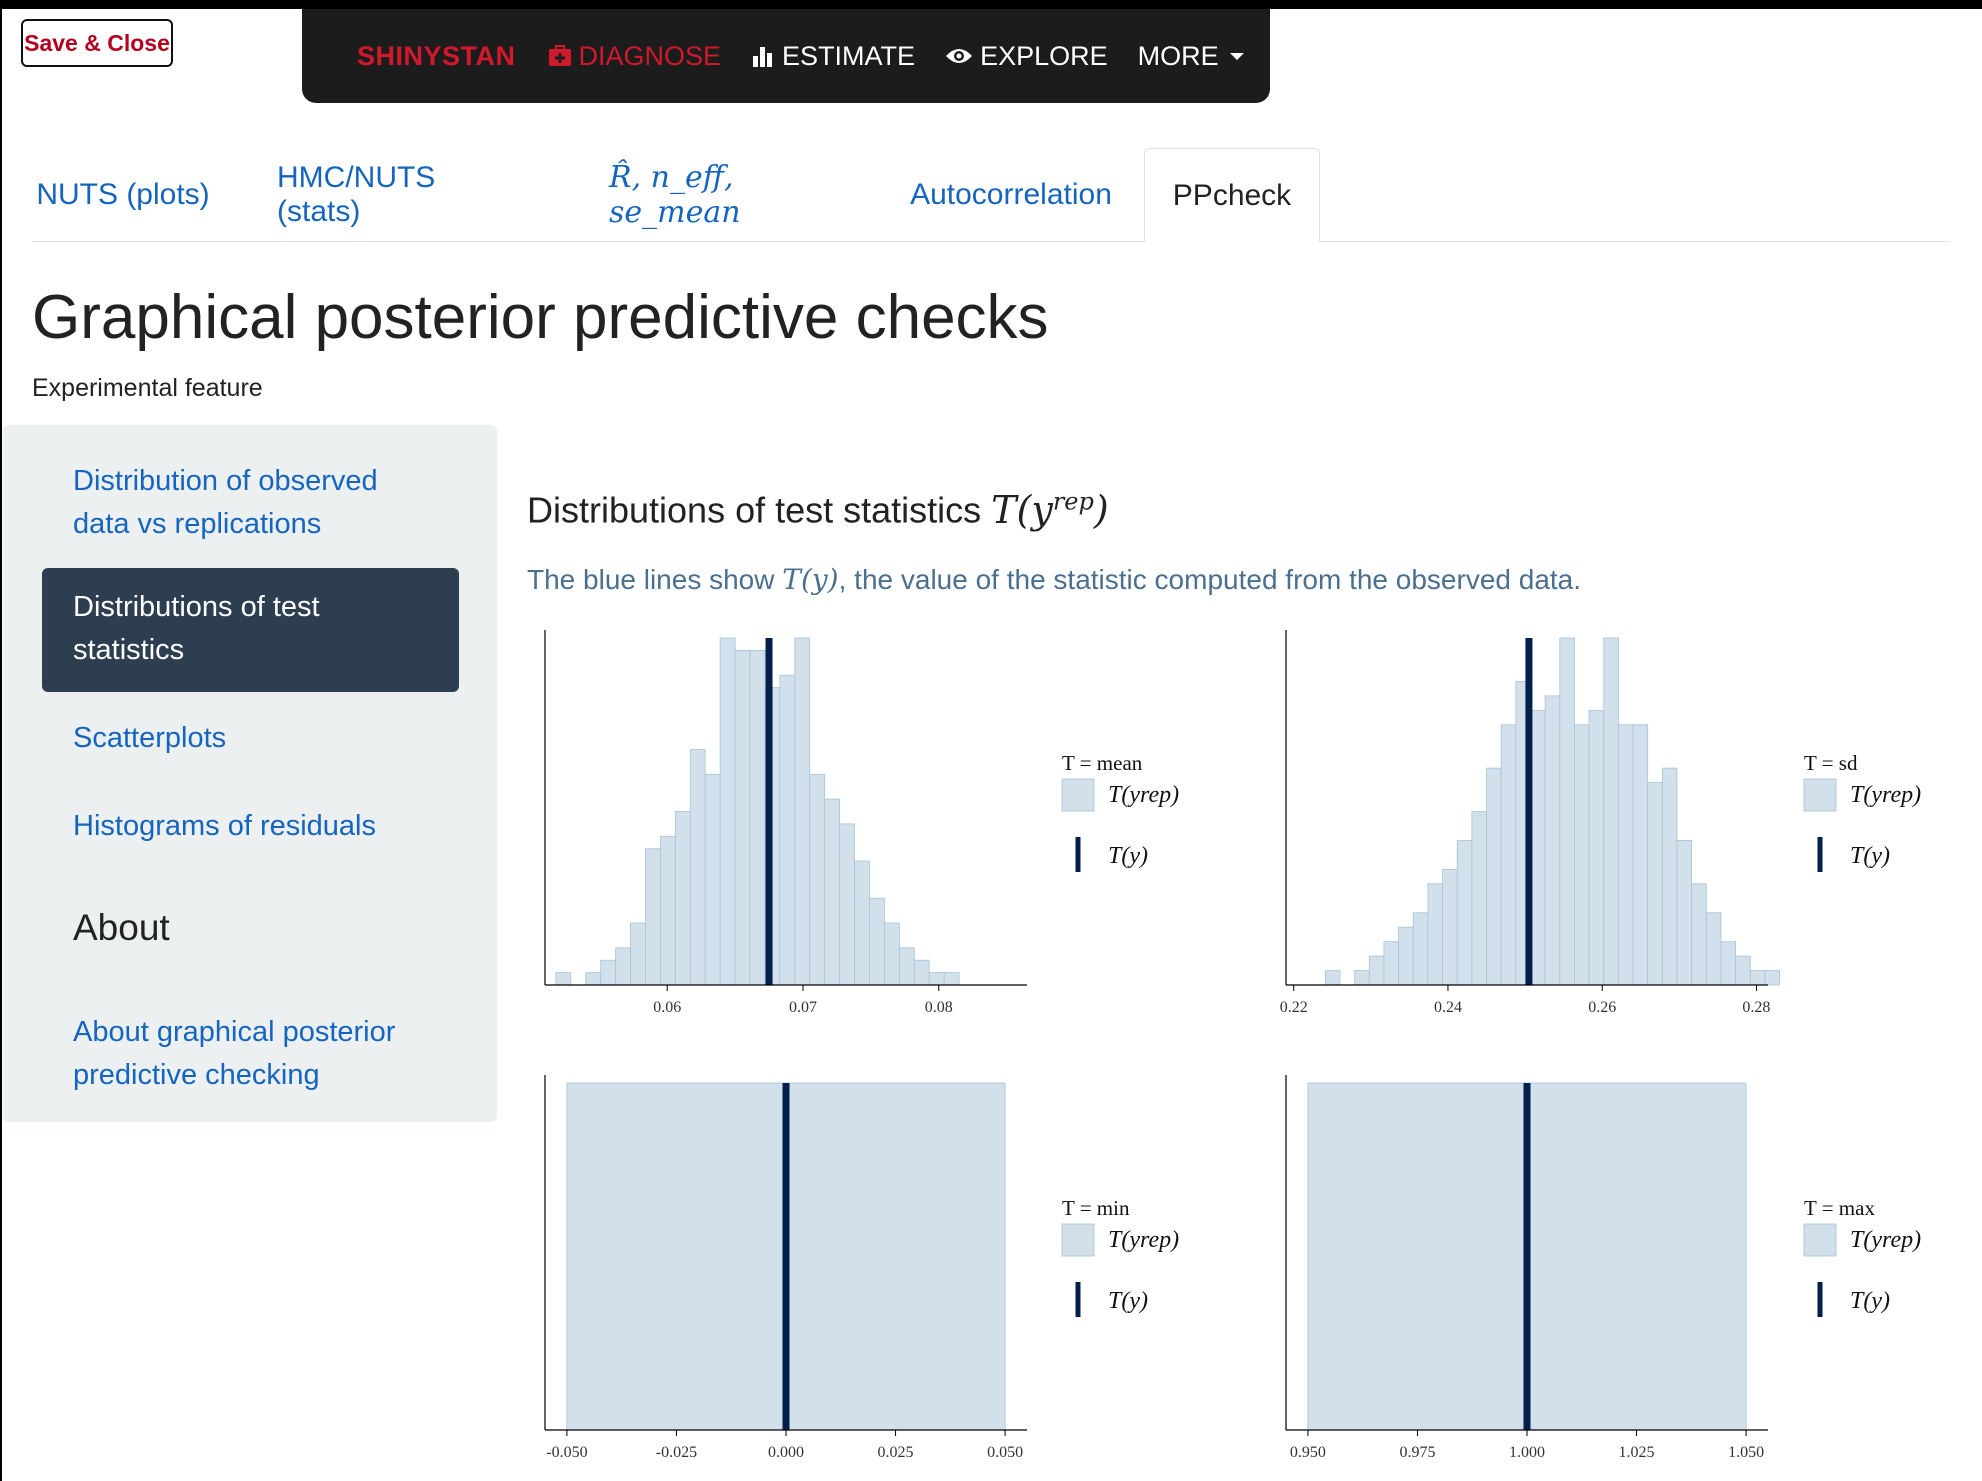  What do you see at coordinates (196, 1075) in the screenshot?
I see `sidebar-item-label: predictive checking` at bounding box center [196, 1075].